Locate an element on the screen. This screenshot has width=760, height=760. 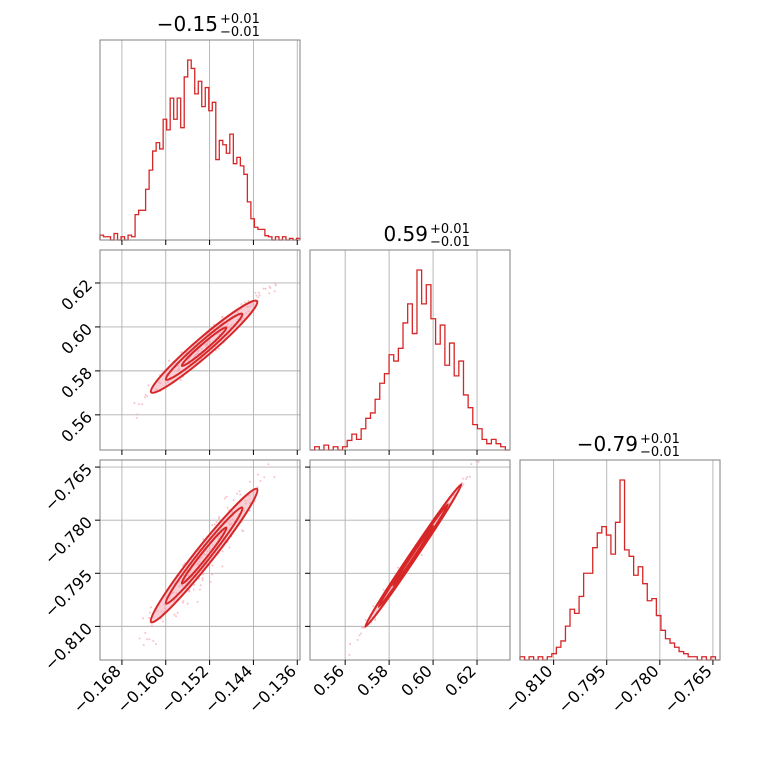
x-tick-label: 0.62 is located at coordinates (460, 680).